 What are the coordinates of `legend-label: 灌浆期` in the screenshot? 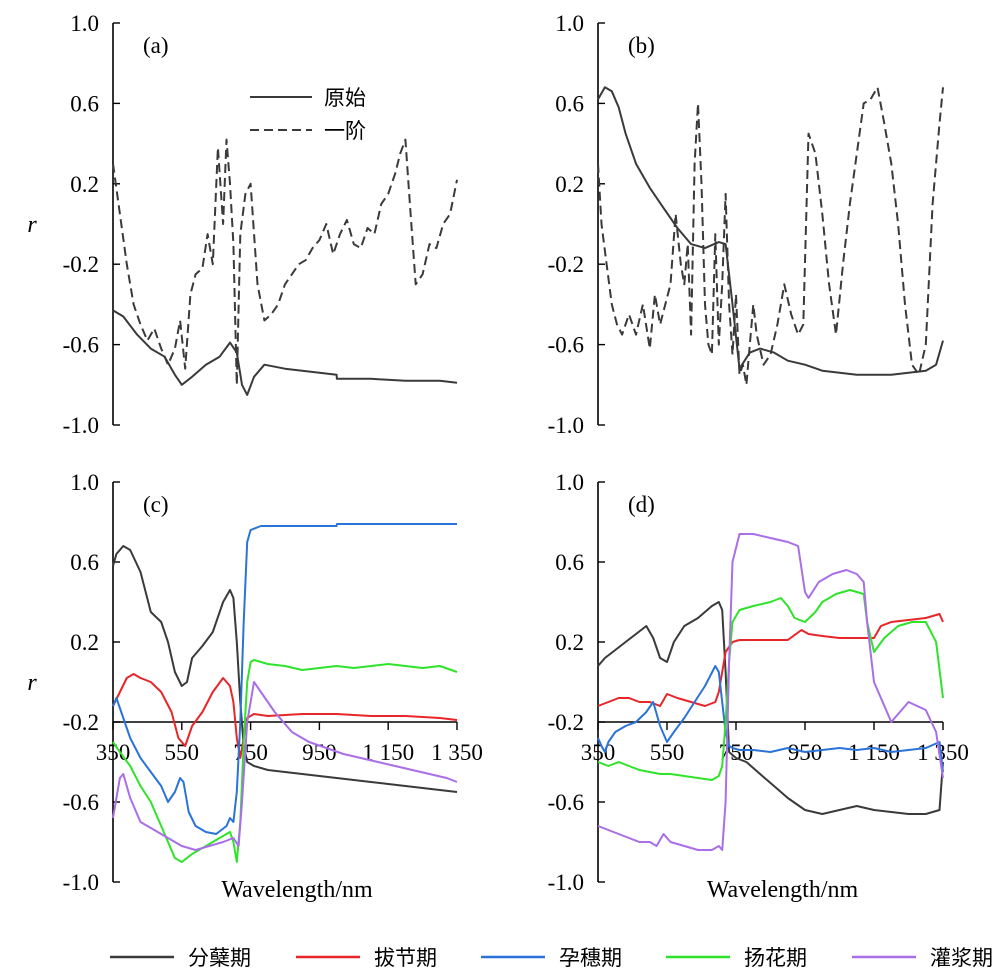 It's located at (961, 958).